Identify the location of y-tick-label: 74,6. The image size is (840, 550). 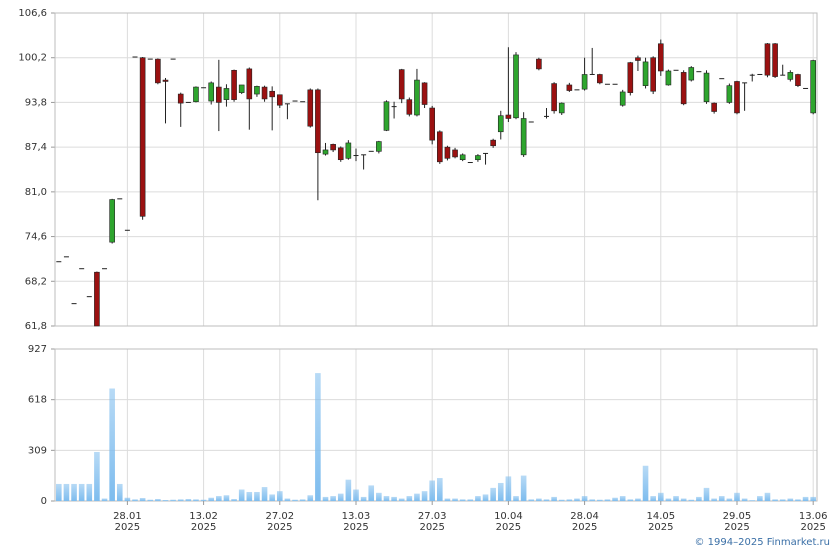
(36, 237).